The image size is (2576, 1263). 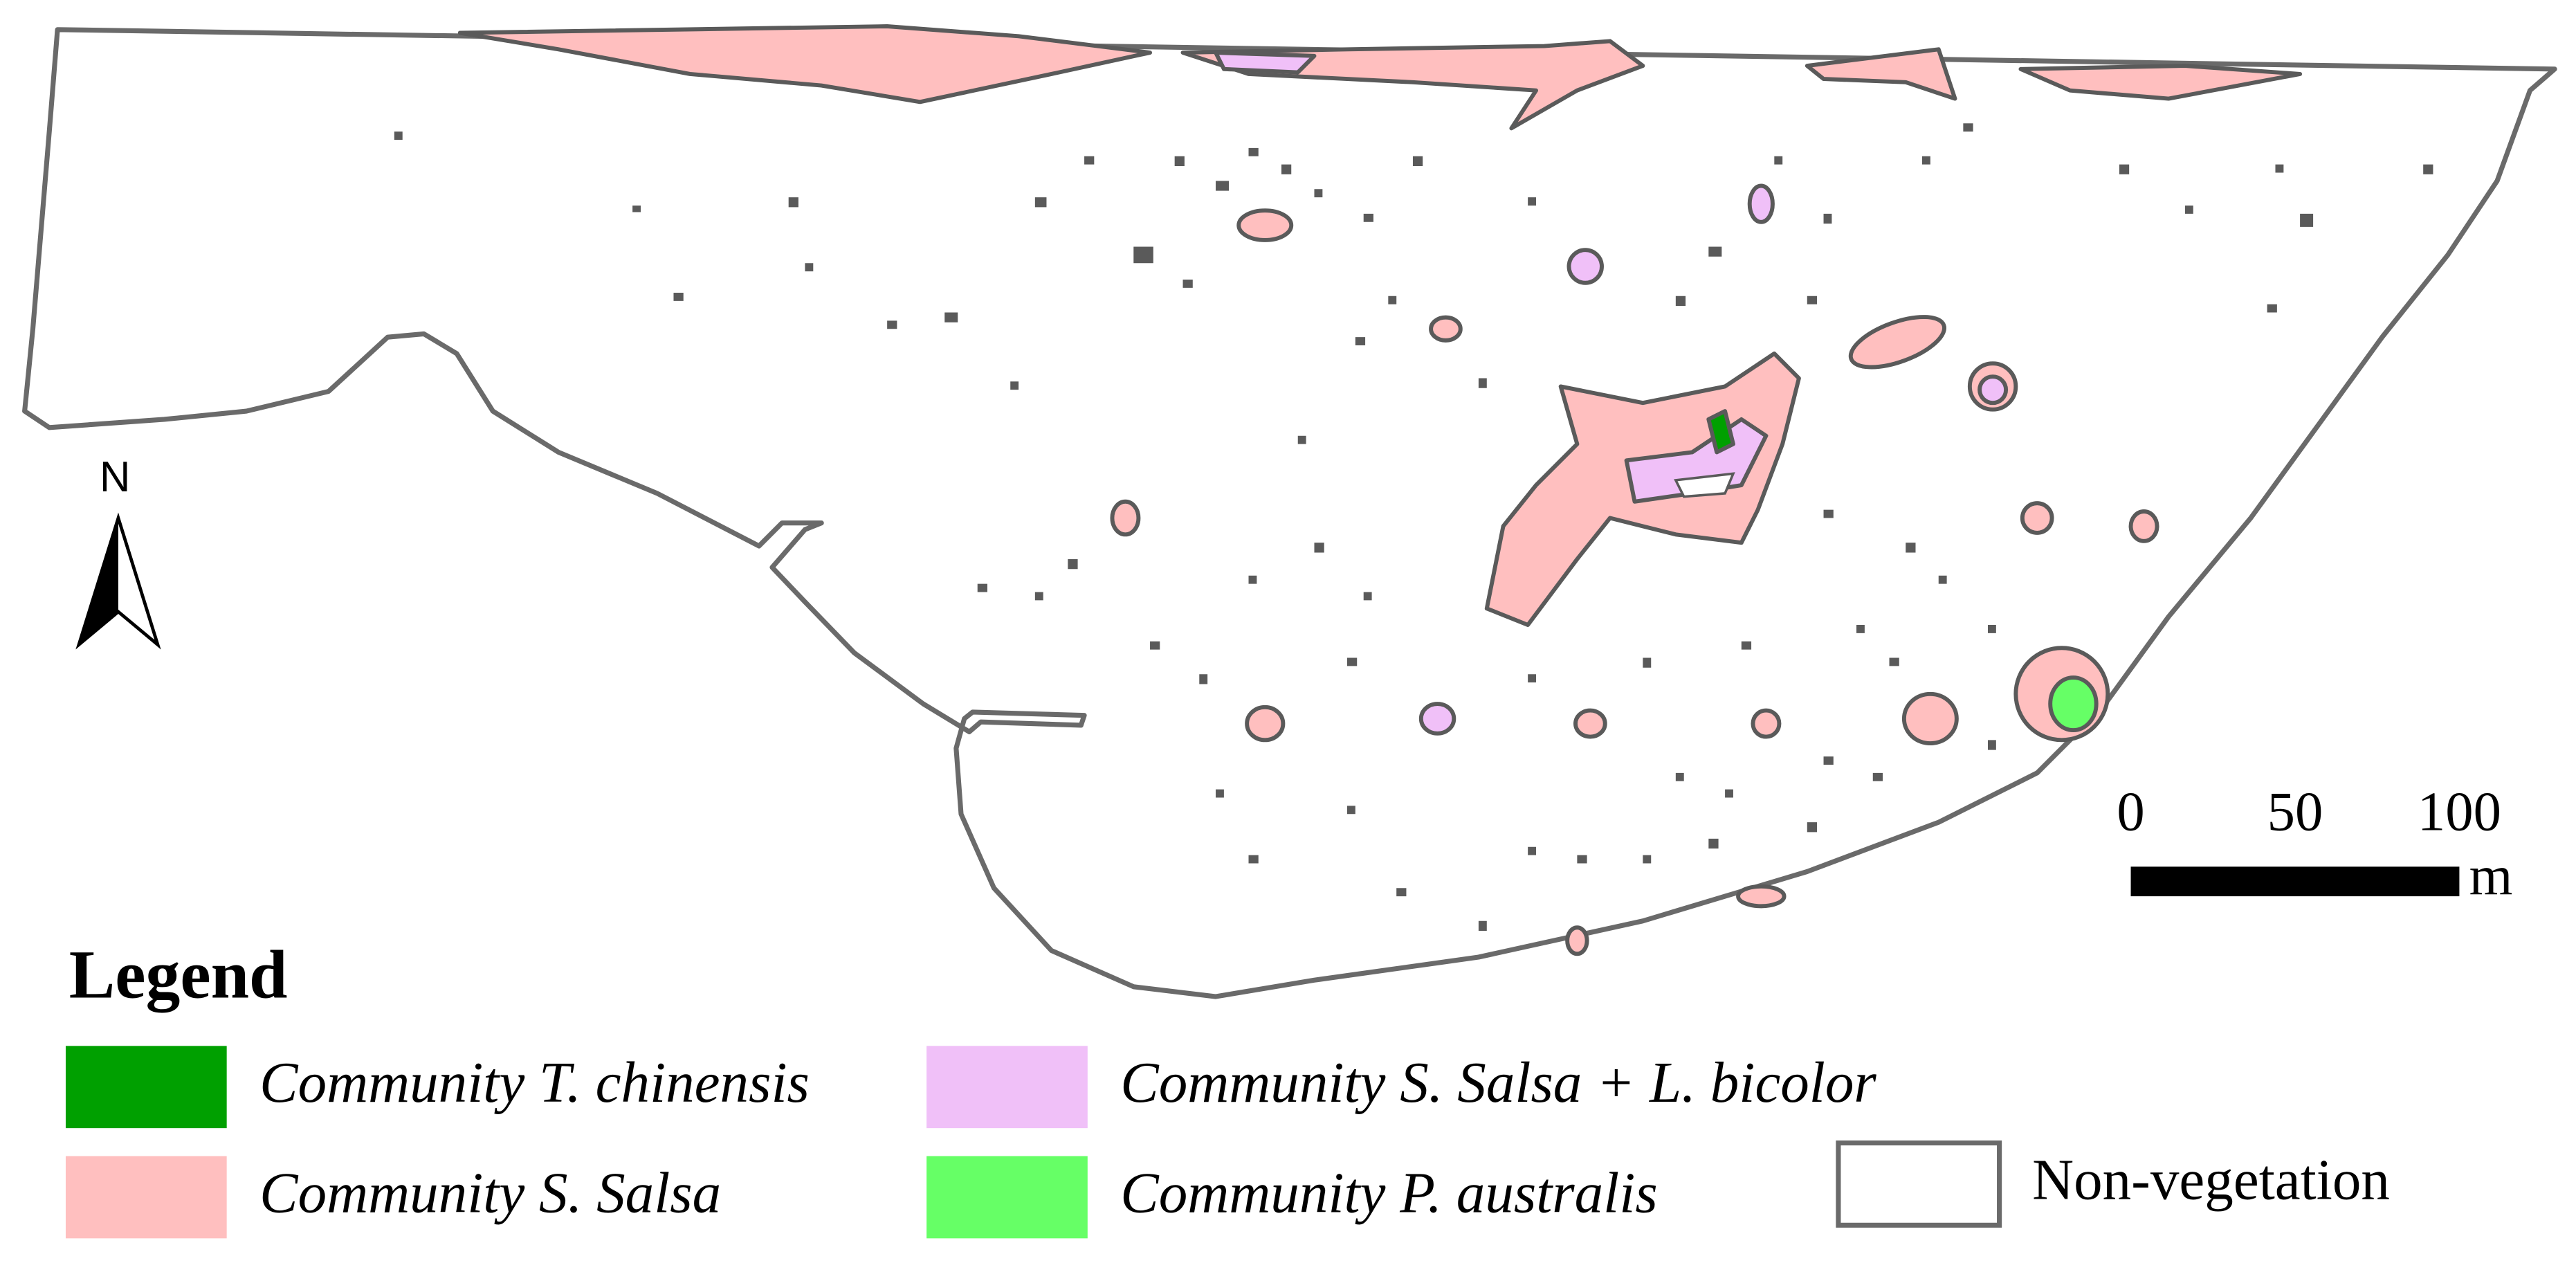 What do you see at coordinates (490, 1193) in the screenshot?
I see `legend-label: Community S. Salsa` at bounding box center [490, 1193].